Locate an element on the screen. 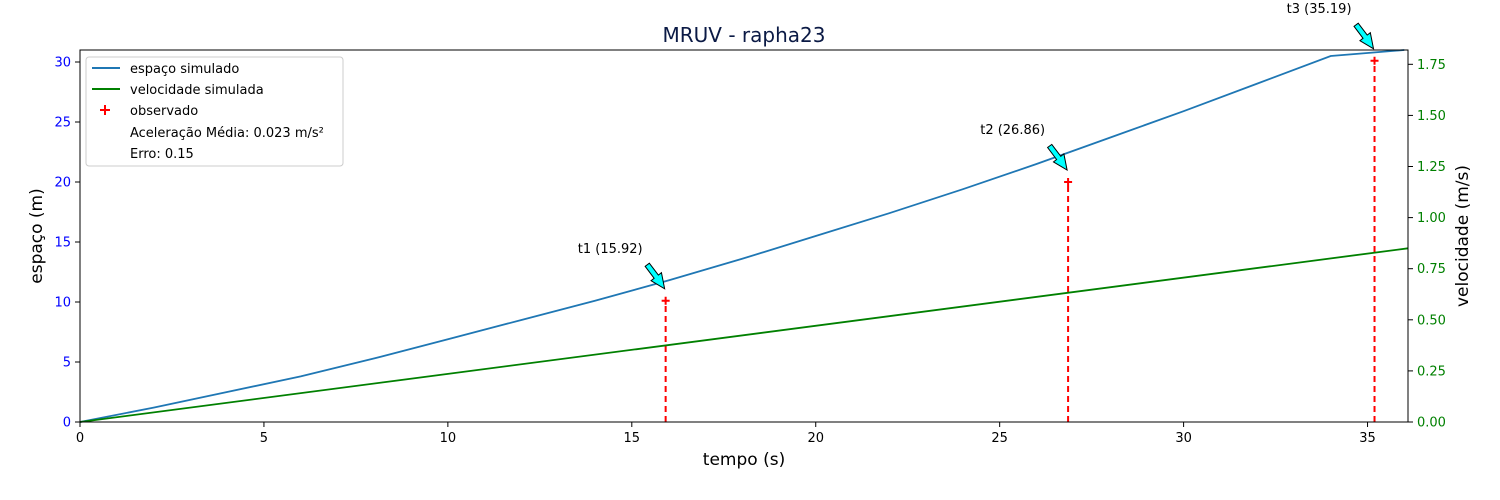  y-axis-right-ticks: 0.00 0.25 0.50 0.75 1.00 1.25 1.50 1.75 is located at coordinates (1427, 244).